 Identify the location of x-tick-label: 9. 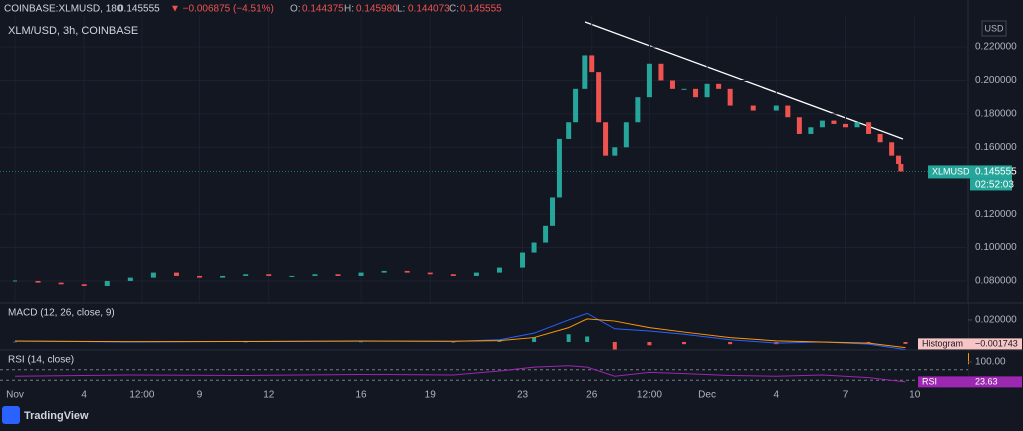
(200, 395).